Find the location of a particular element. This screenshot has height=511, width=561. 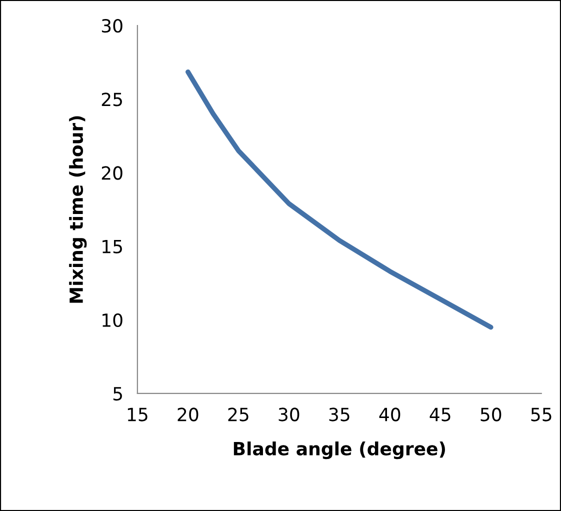

y-tick-label: 5 is located at coordinates (117, 394).